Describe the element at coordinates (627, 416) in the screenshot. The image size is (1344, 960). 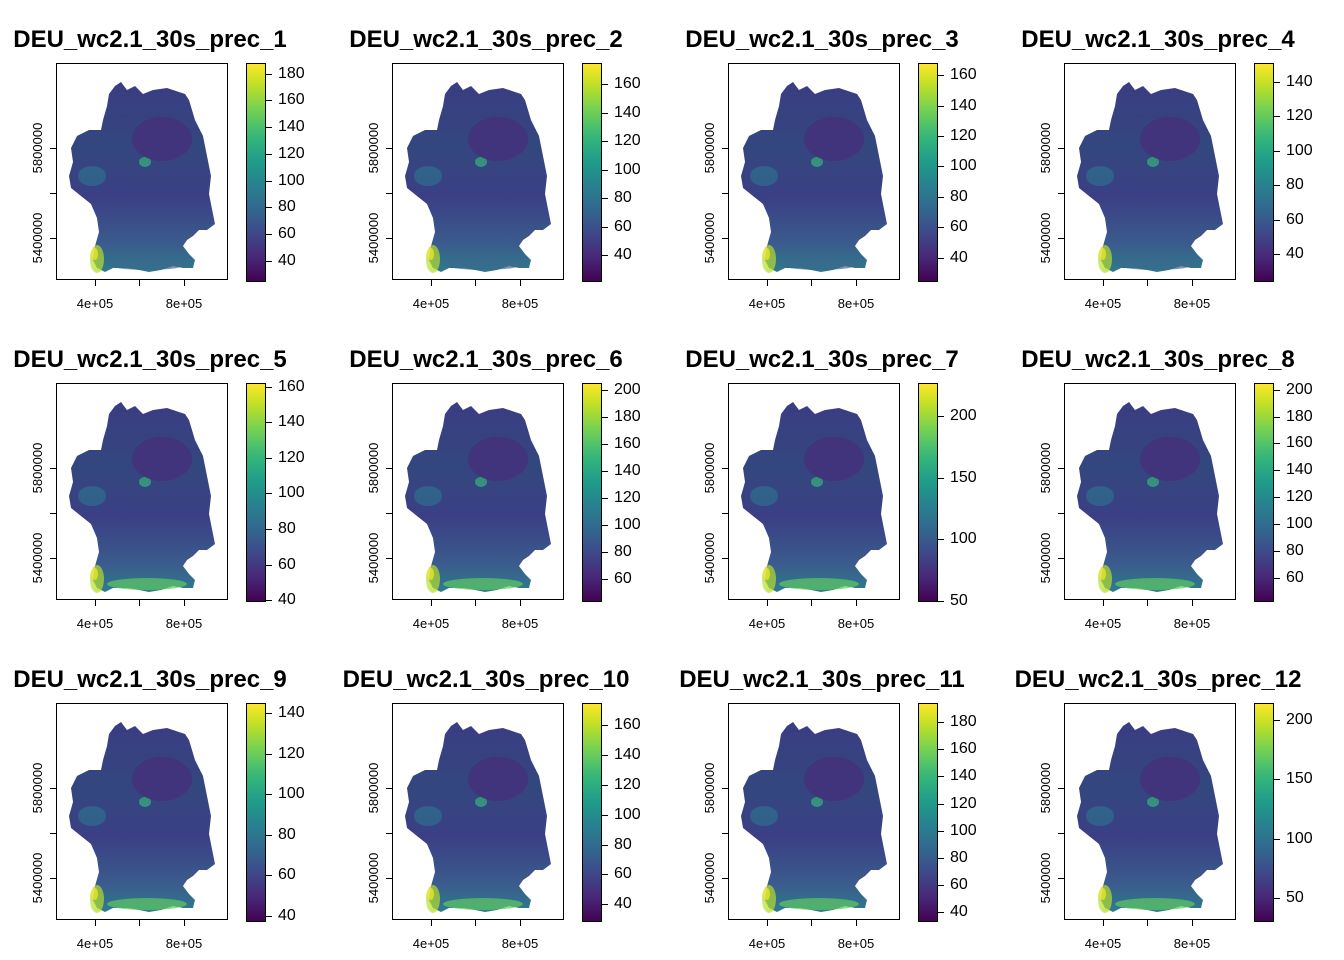
I see `colorbar-tick-label: 180` at that location.